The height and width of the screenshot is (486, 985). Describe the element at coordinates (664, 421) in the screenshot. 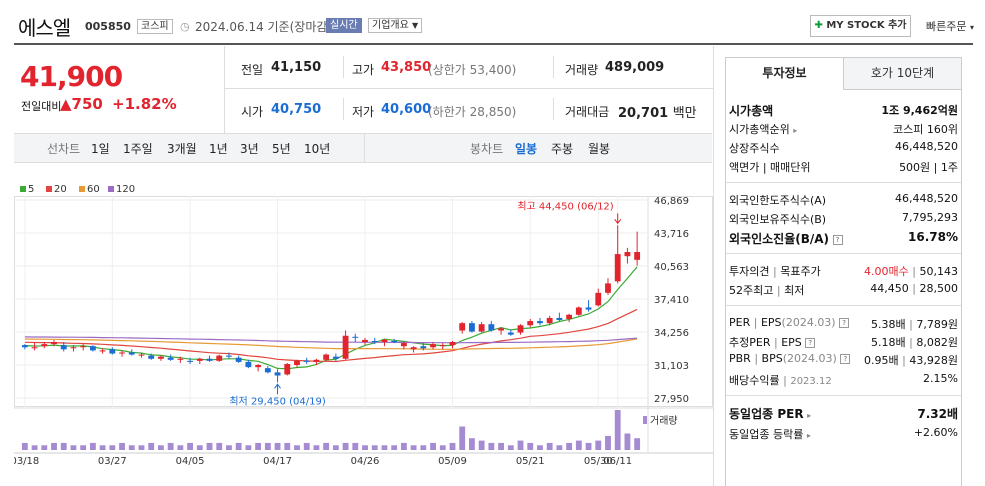

I see `volume-label: 거래량` at that location.